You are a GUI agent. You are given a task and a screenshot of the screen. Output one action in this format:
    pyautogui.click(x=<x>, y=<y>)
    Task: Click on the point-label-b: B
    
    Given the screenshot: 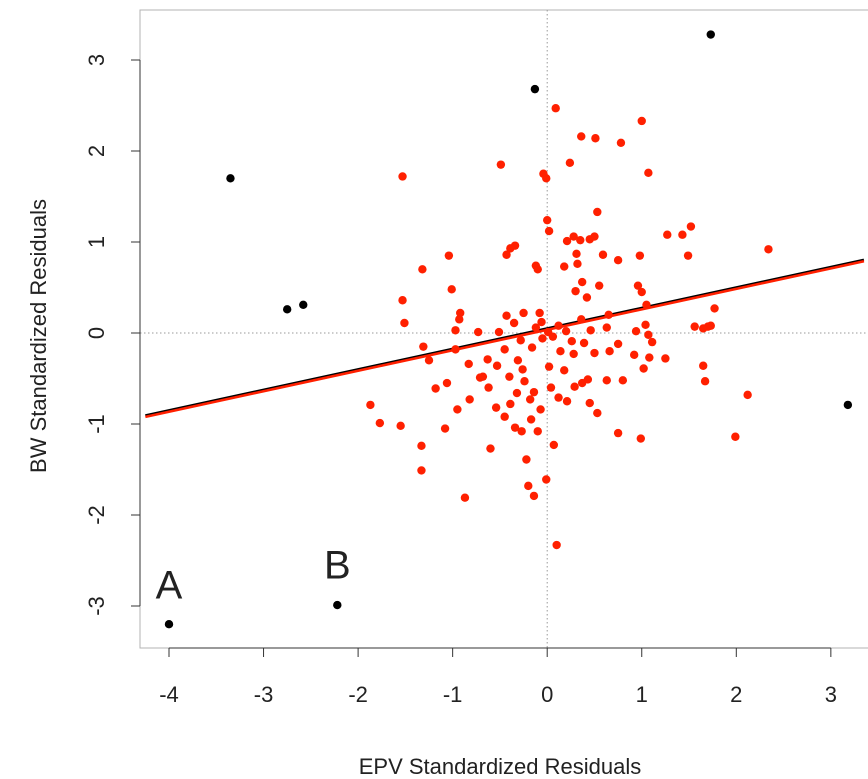 What is the action you would take?
    pyautogui.click(x=337, y=566)
    